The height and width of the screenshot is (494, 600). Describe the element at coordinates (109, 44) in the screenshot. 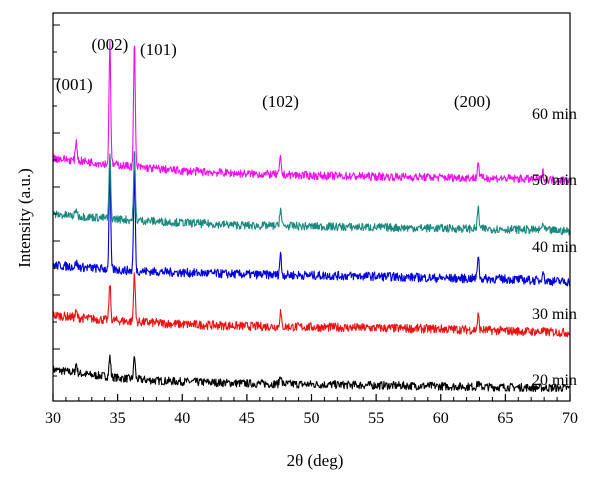

I see `peak-label: (002)` at that location.